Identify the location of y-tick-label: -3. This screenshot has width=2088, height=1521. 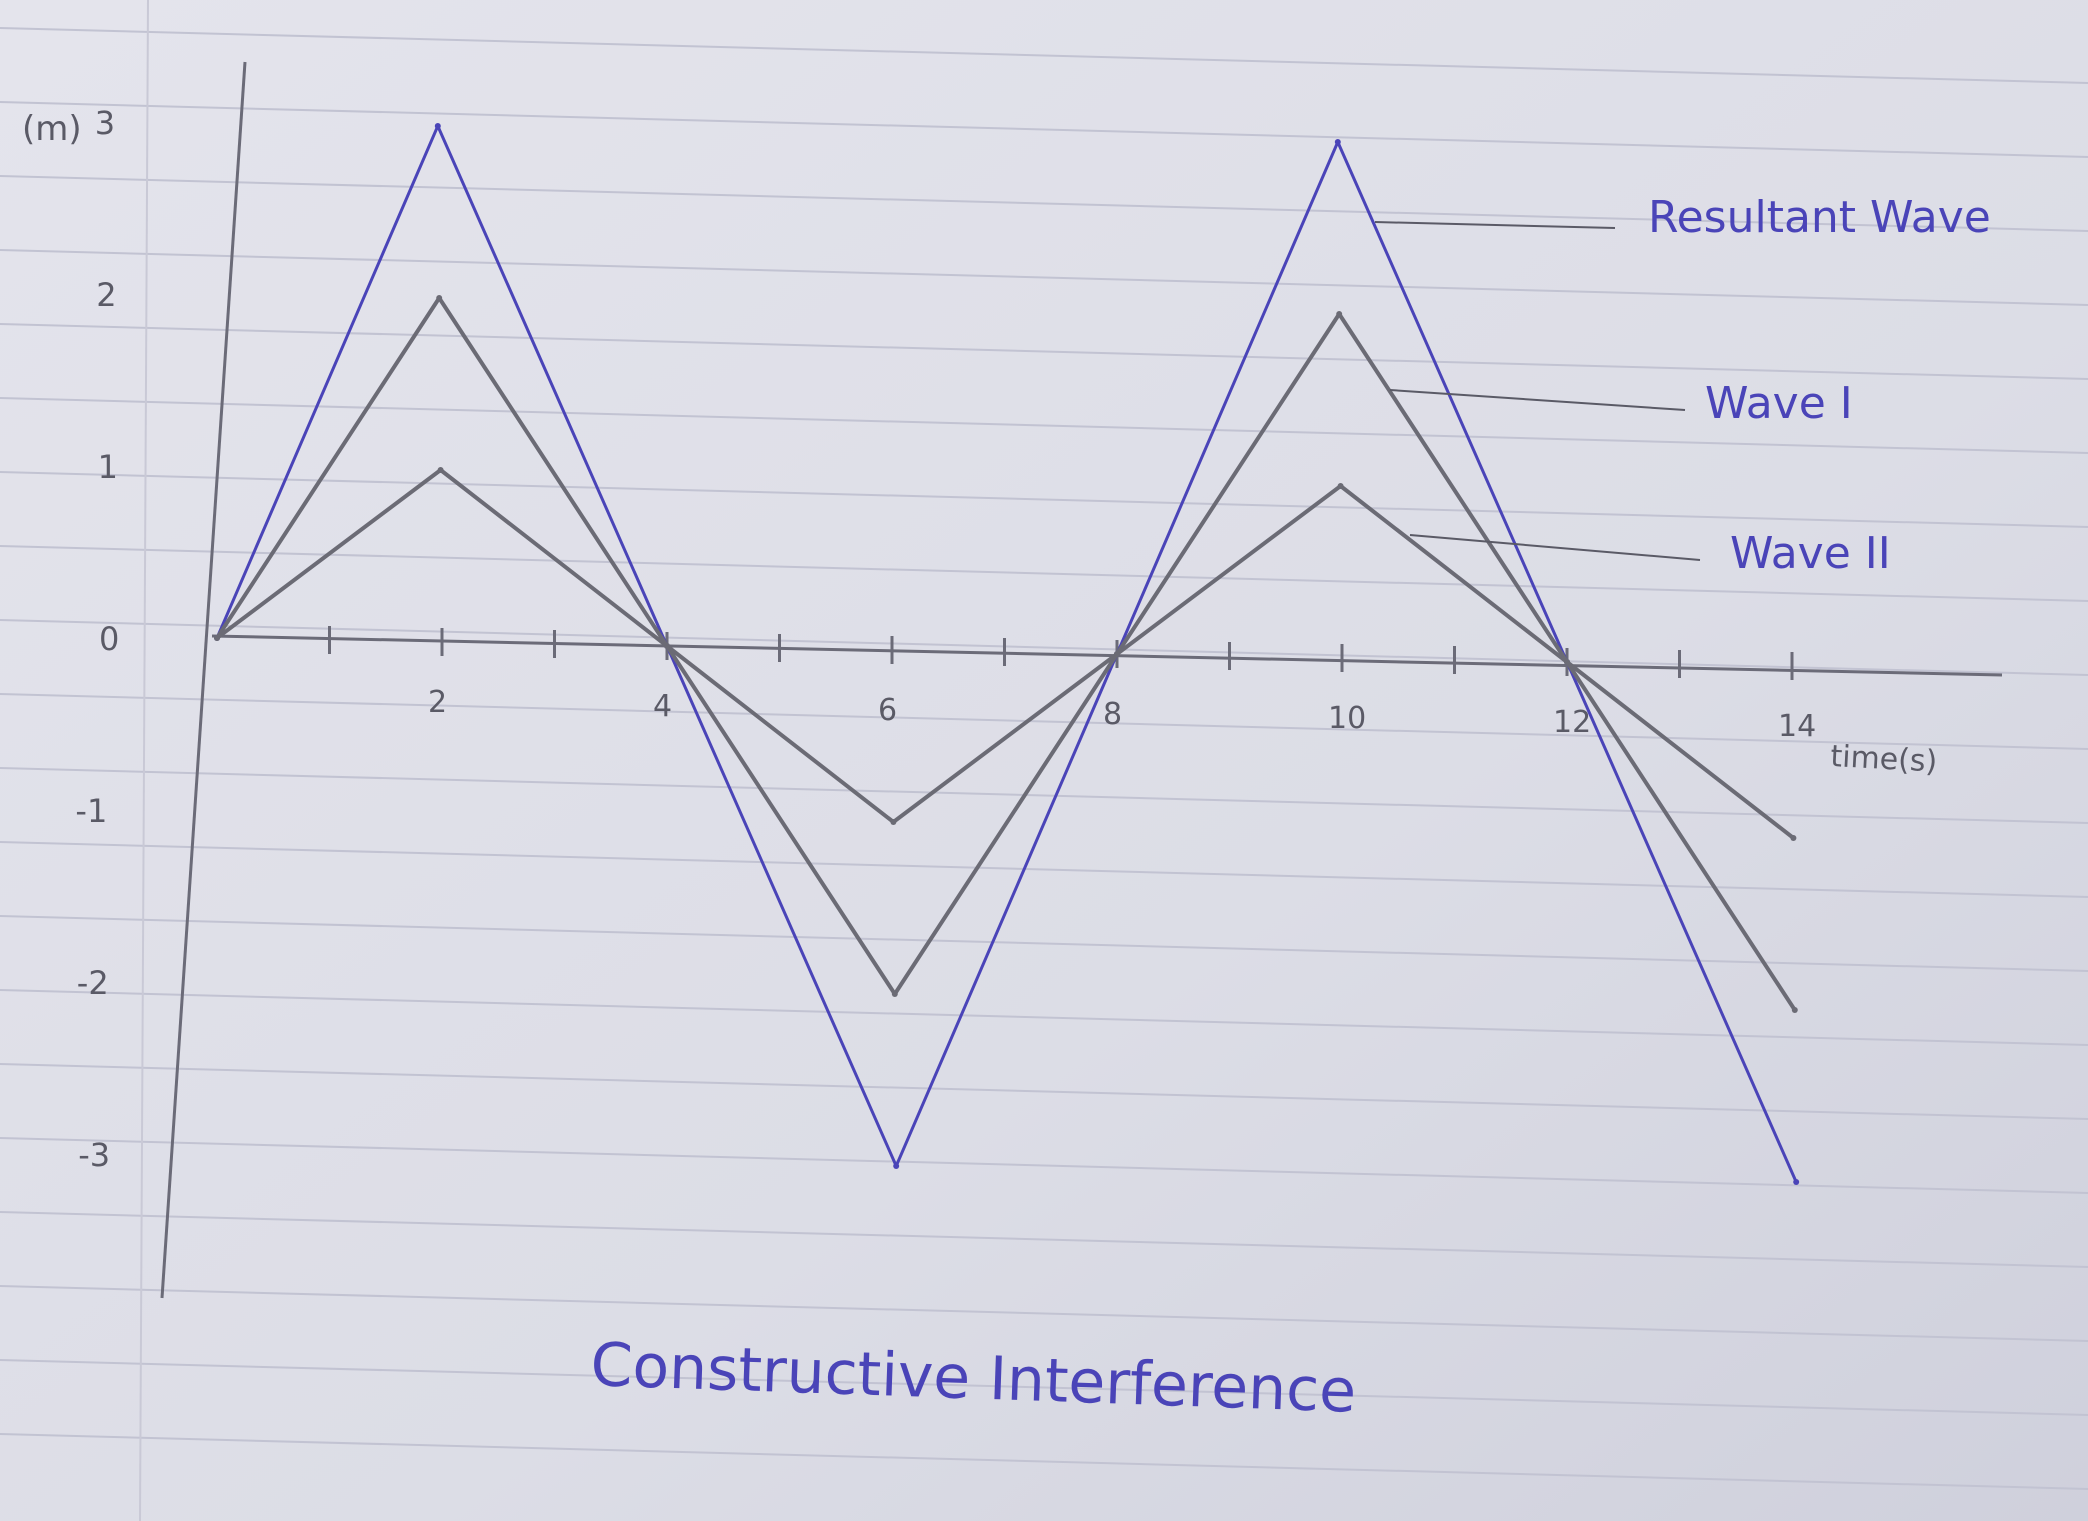
(94, 1155).